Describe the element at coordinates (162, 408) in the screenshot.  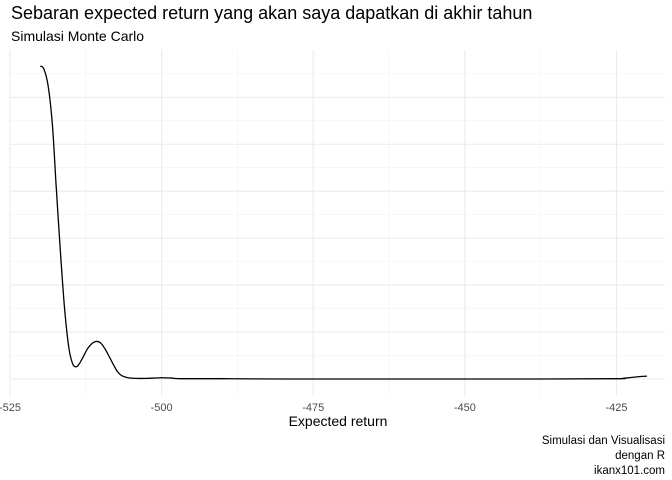
I see `x-tick-label: -500` at that location.